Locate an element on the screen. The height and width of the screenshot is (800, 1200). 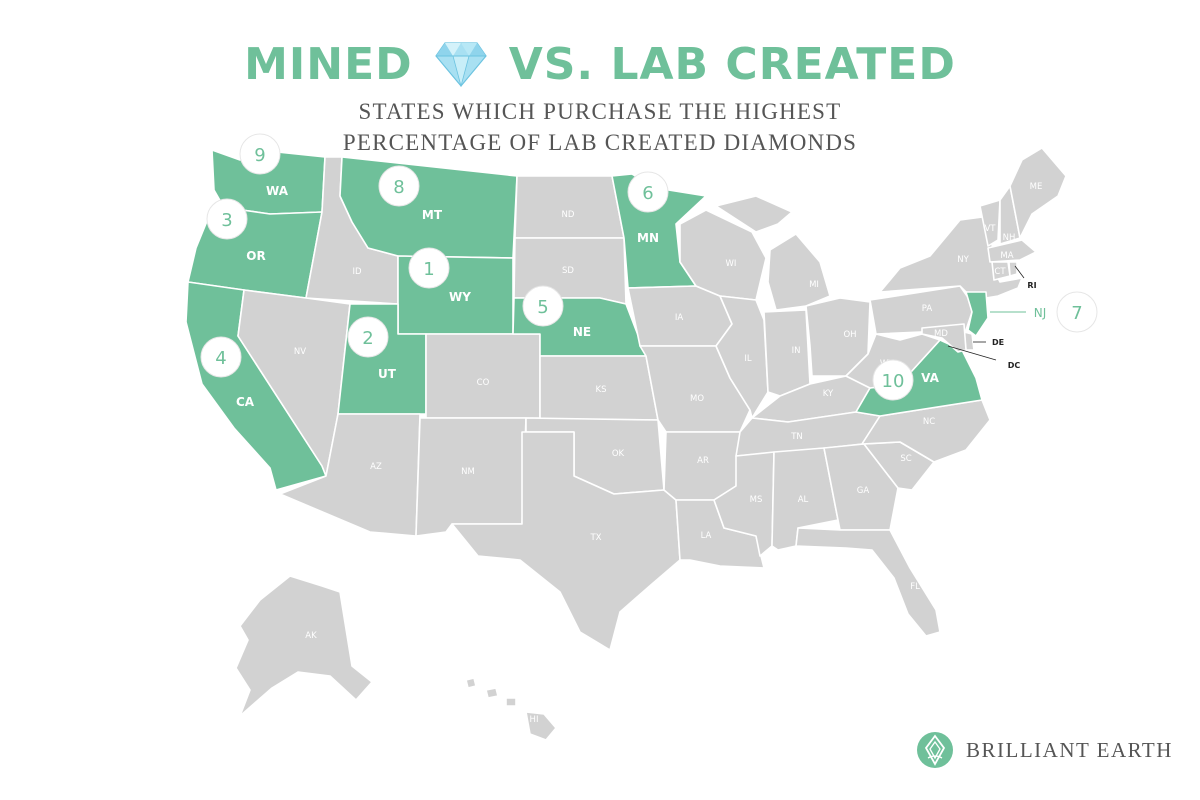
brand-name: BRILLIANT EARTH is located at coordinates (1069, 749).